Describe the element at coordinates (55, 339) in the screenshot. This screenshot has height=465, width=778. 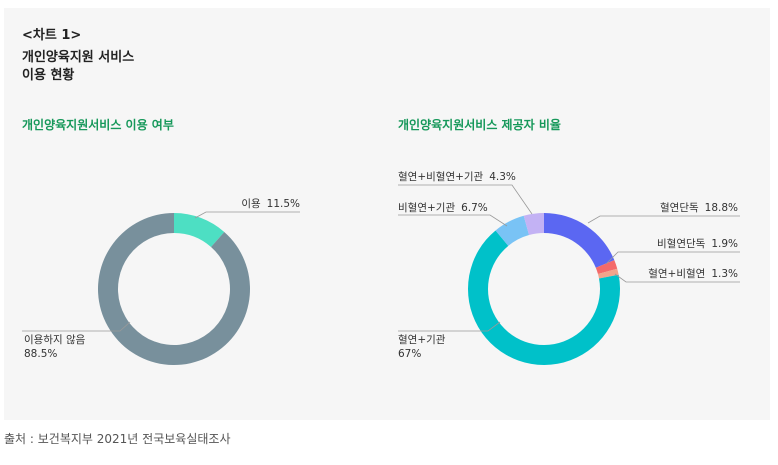
I see `label-non-usage: 이용하지 않음` at that location.